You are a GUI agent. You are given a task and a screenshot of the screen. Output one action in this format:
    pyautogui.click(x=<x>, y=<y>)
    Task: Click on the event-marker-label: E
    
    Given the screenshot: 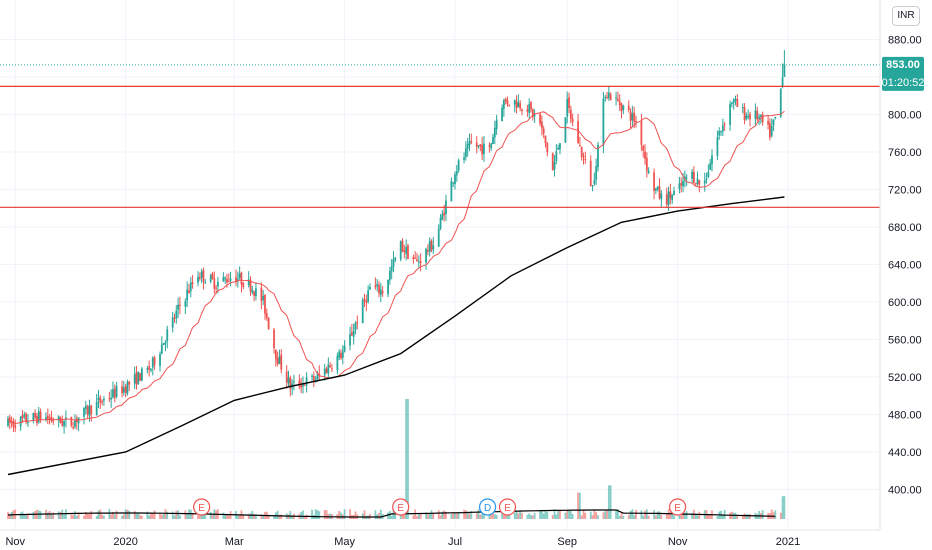 What is the action you would take?
    pyautogui.click(x=677, y=508)
    